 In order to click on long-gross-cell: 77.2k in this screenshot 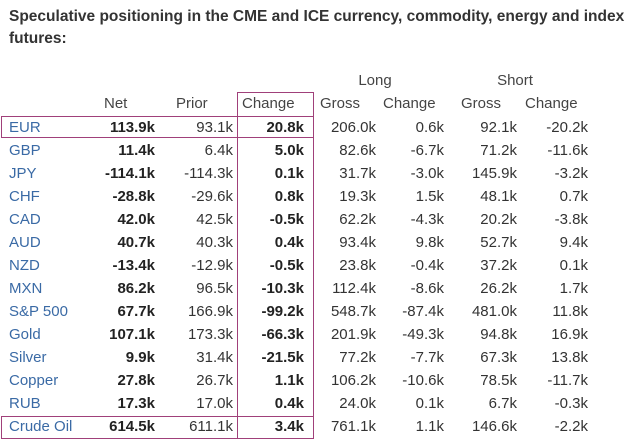, I will do `click(357, 357)`.